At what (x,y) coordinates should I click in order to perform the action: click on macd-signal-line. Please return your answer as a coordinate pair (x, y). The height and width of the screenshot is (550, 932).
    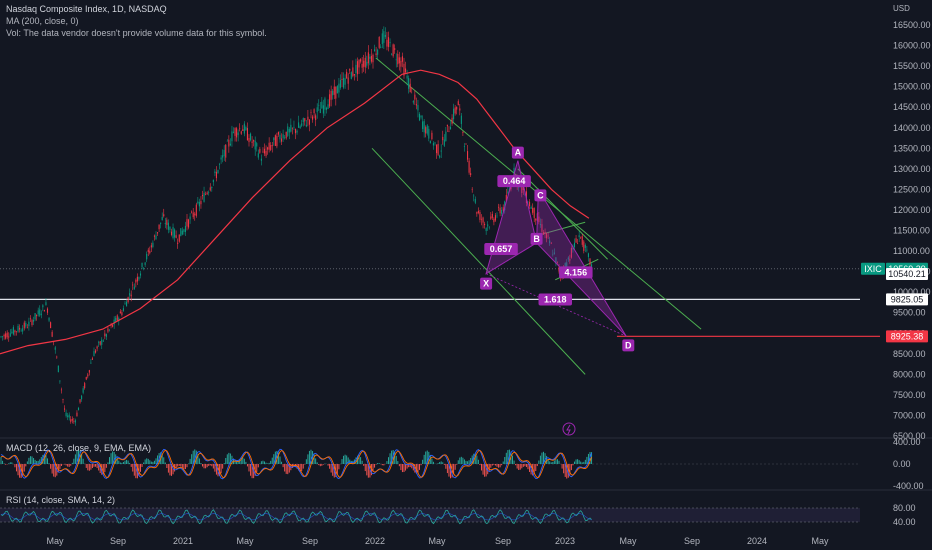
    Looking at the image, I should click on (296, 464).